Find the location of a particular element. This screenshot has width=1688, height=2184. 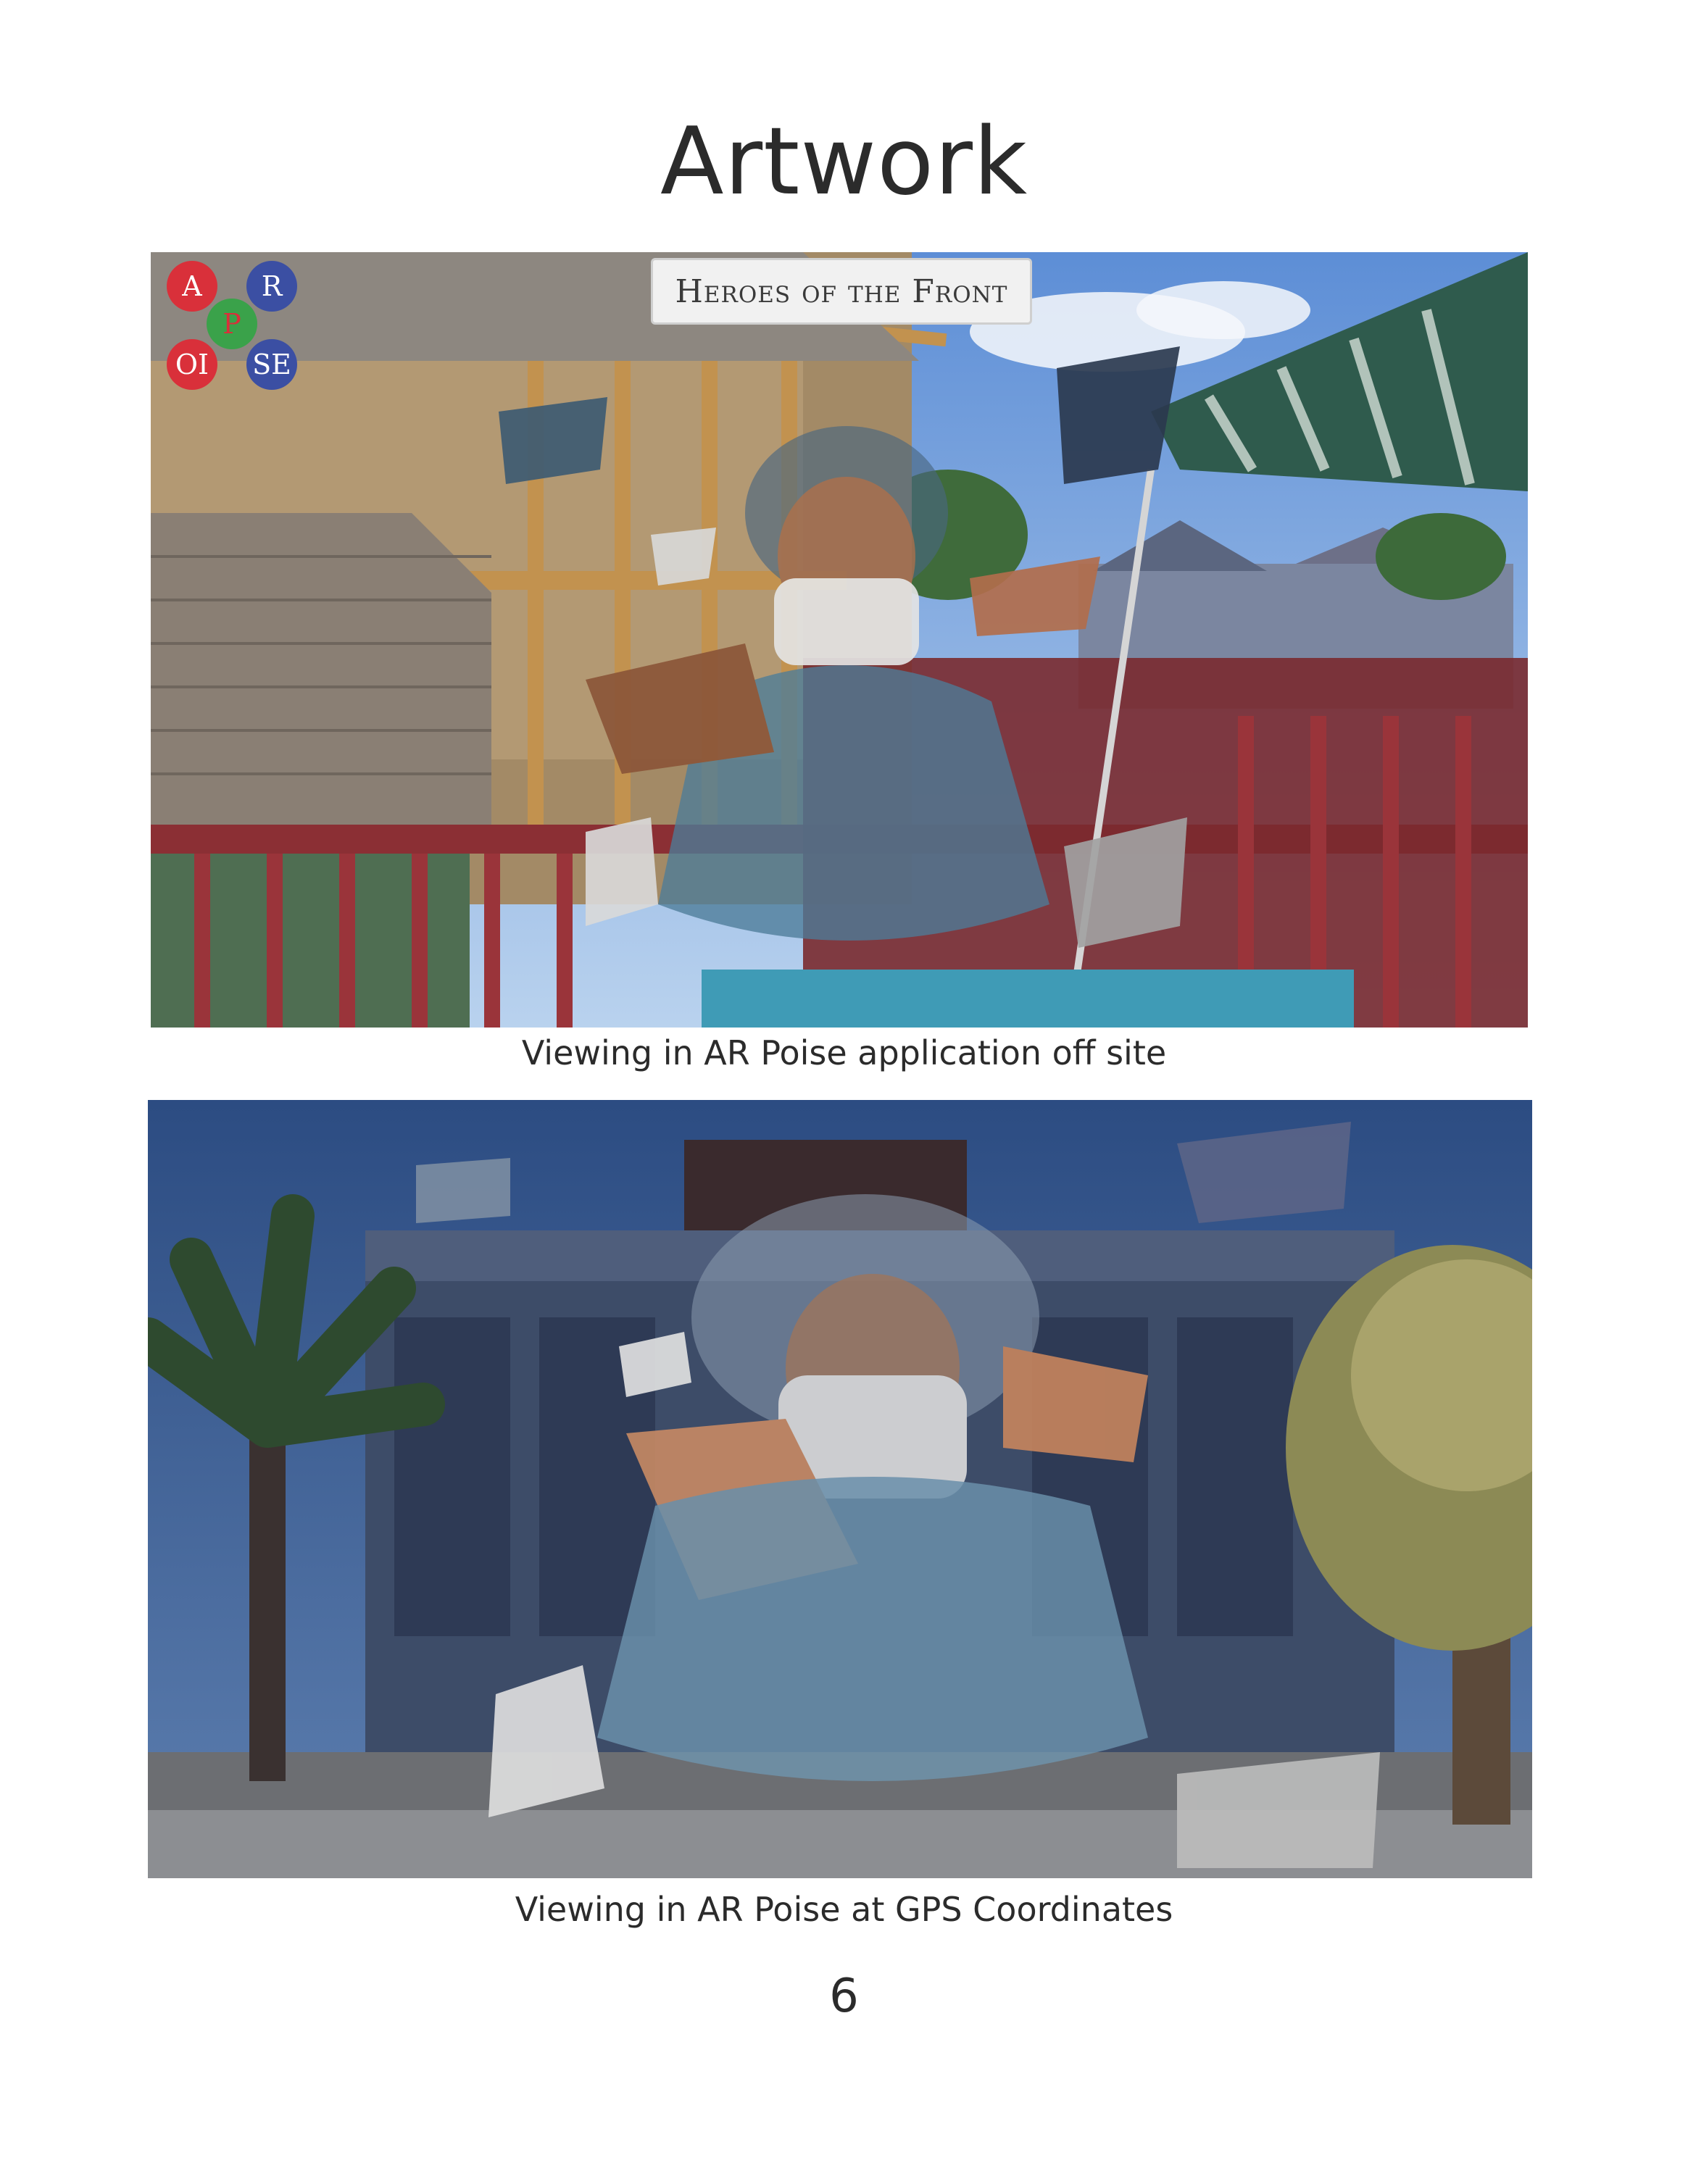

caption-gps: Viewing in AR Poise at GPS Coordinates is located at coordinates (844, 1910).